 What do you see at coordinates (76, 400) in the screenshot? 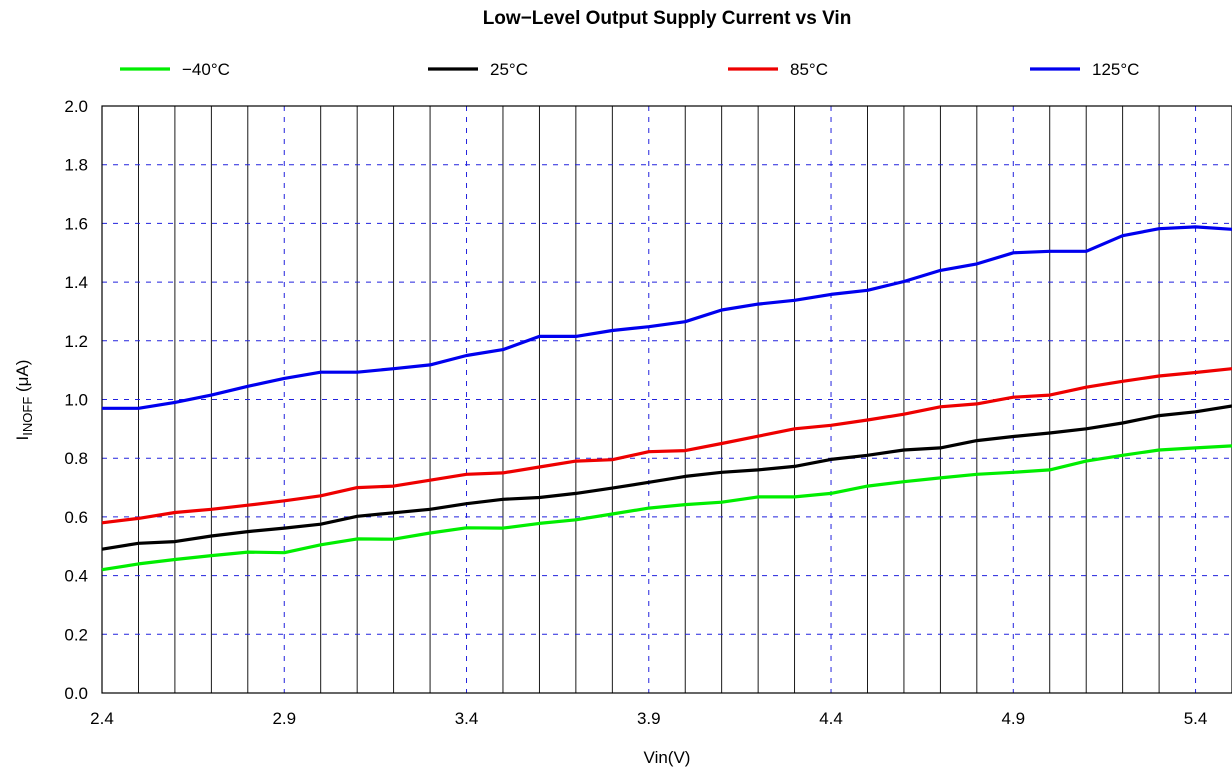
I see `y-tick-label: 1.0` at bounding box center [76, 400].